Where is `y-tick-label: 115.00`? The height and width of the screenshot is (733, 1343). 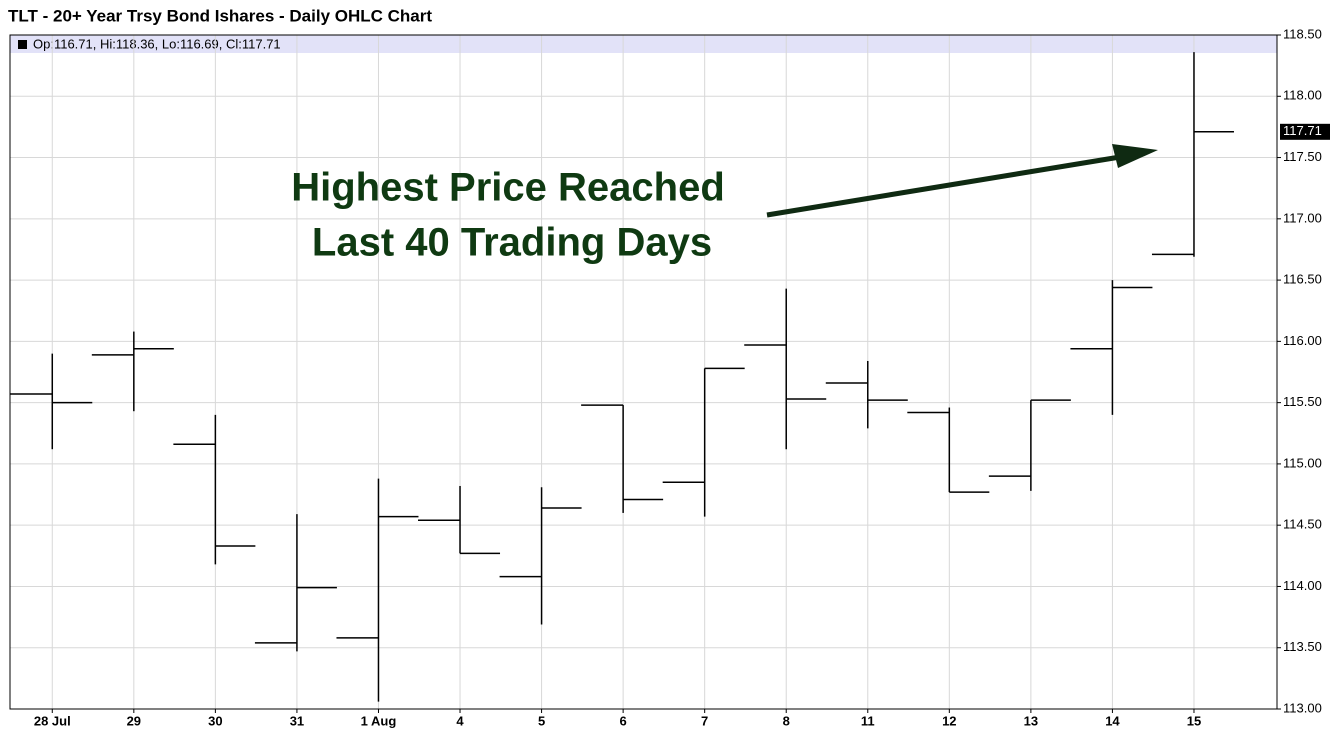
y-tick-label: 115.00 is located at coordinates (1302, 462).